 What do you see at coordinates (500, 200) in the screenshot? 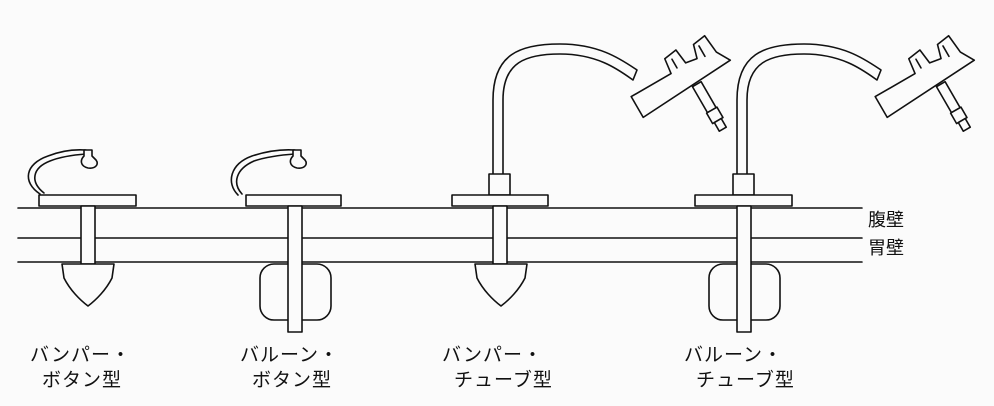
I see `bumper-tube-external-base` at bounding box center [500, 200].